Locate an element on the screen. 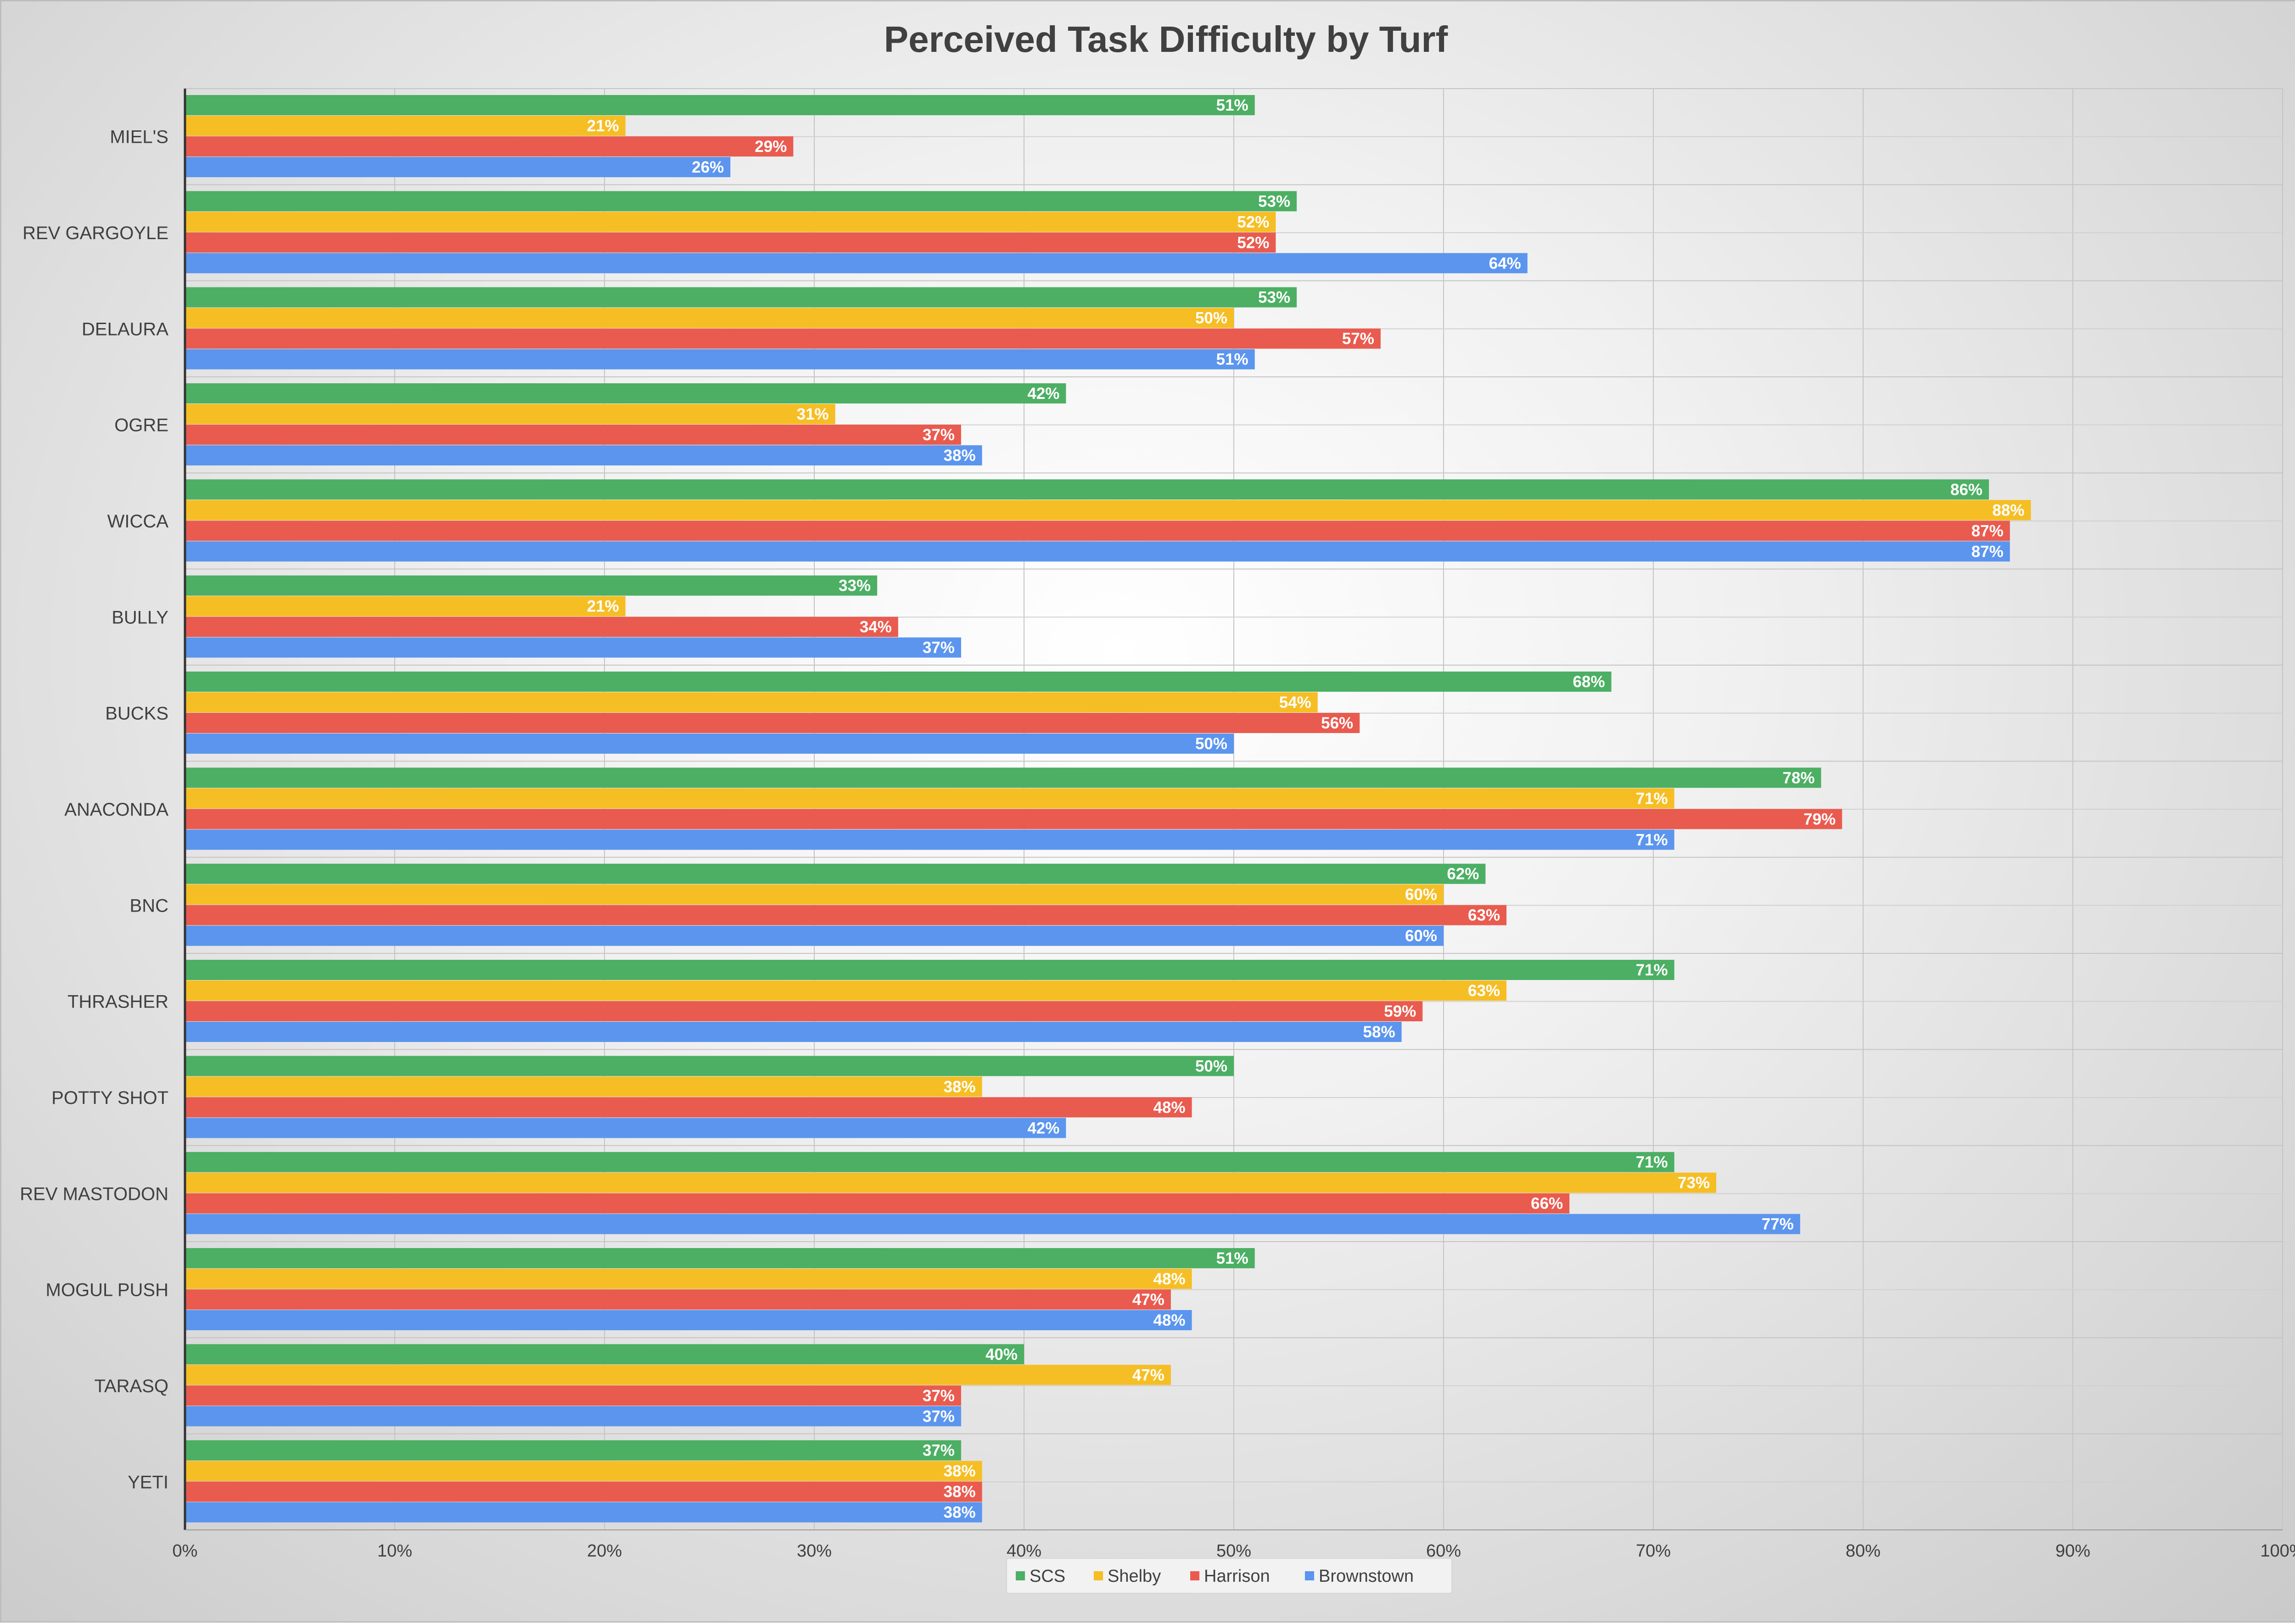  data-label: 59% is located at coordinates (1400, 1011).